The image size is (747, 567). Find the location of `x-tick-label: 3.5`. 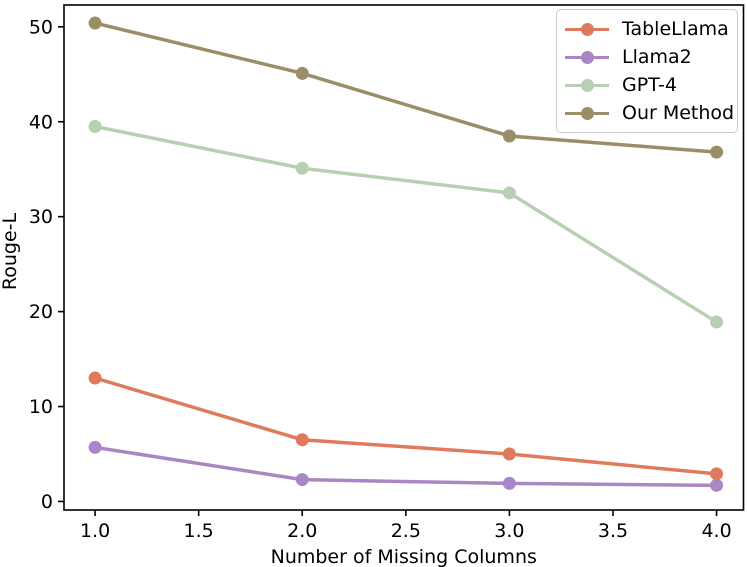

x-tick-label: 3.5 is located at coordinates (613, 531).